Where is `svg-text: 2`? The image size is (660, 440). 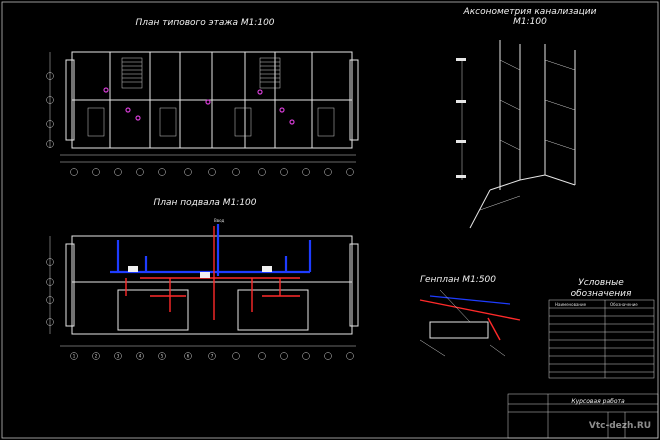 svg-text: 2 is located at coordinates (96, 356).